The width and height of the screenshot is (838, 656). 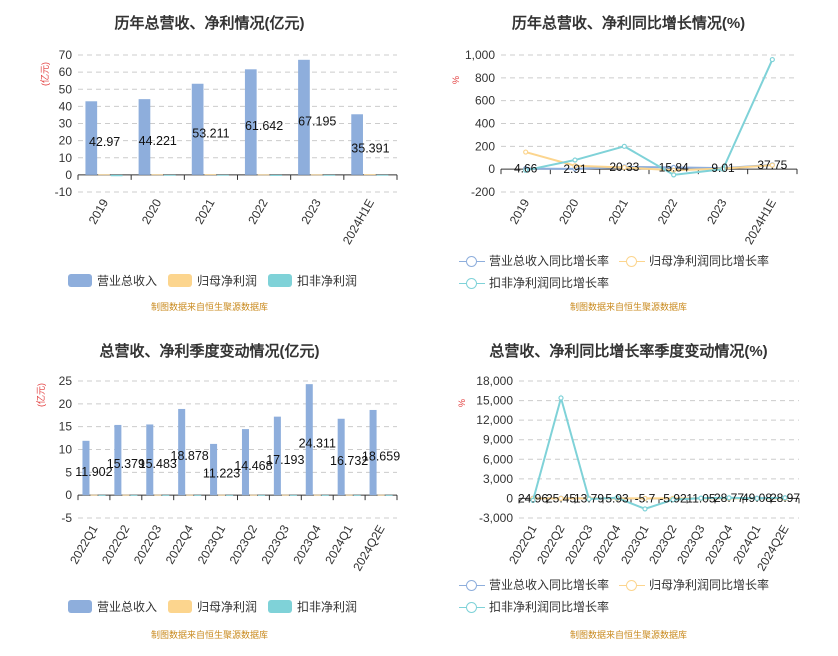 I want to click on data-label: 2.91, so click(x=575, y=169).